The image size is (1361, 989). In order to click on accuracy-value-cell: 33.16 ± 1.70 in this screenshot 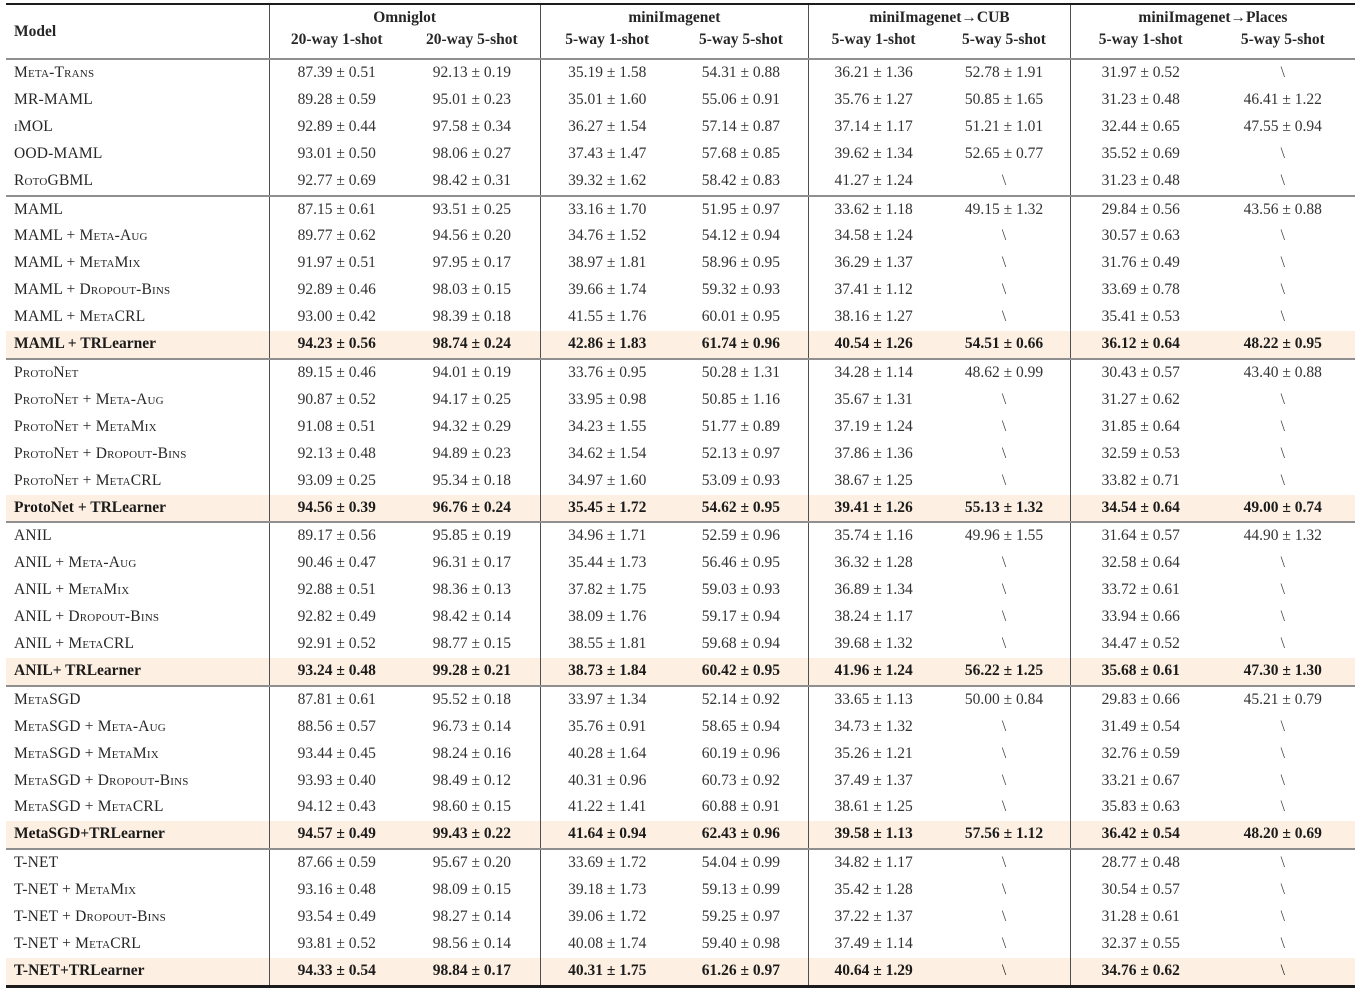, I will do `click(606, 209)`.